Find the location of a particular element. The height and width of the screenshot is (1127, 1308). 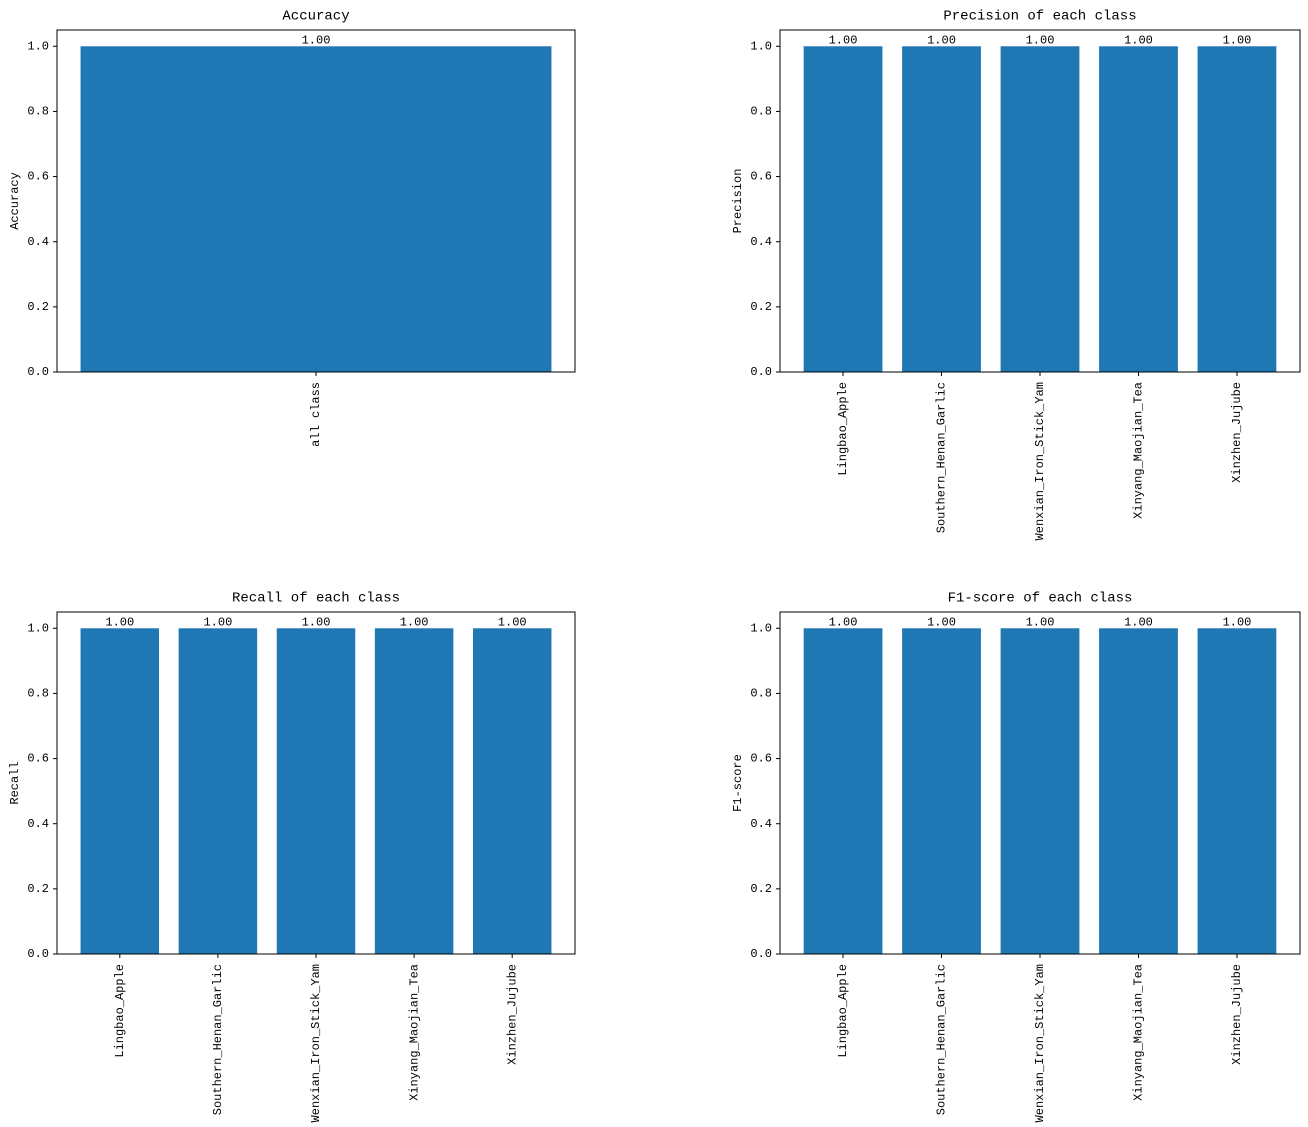

y-axis-label: Precision is located at coordinates (738, 201).